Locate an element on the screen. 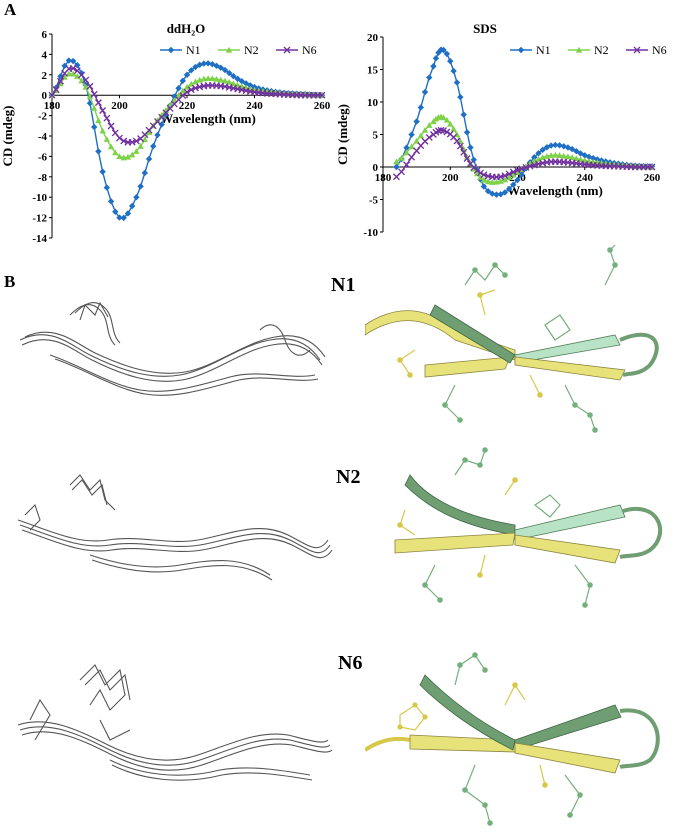 The width and height of the screenshot is (675, 834). legend-entry-N1: N1 is located at coordinates (180, 50).